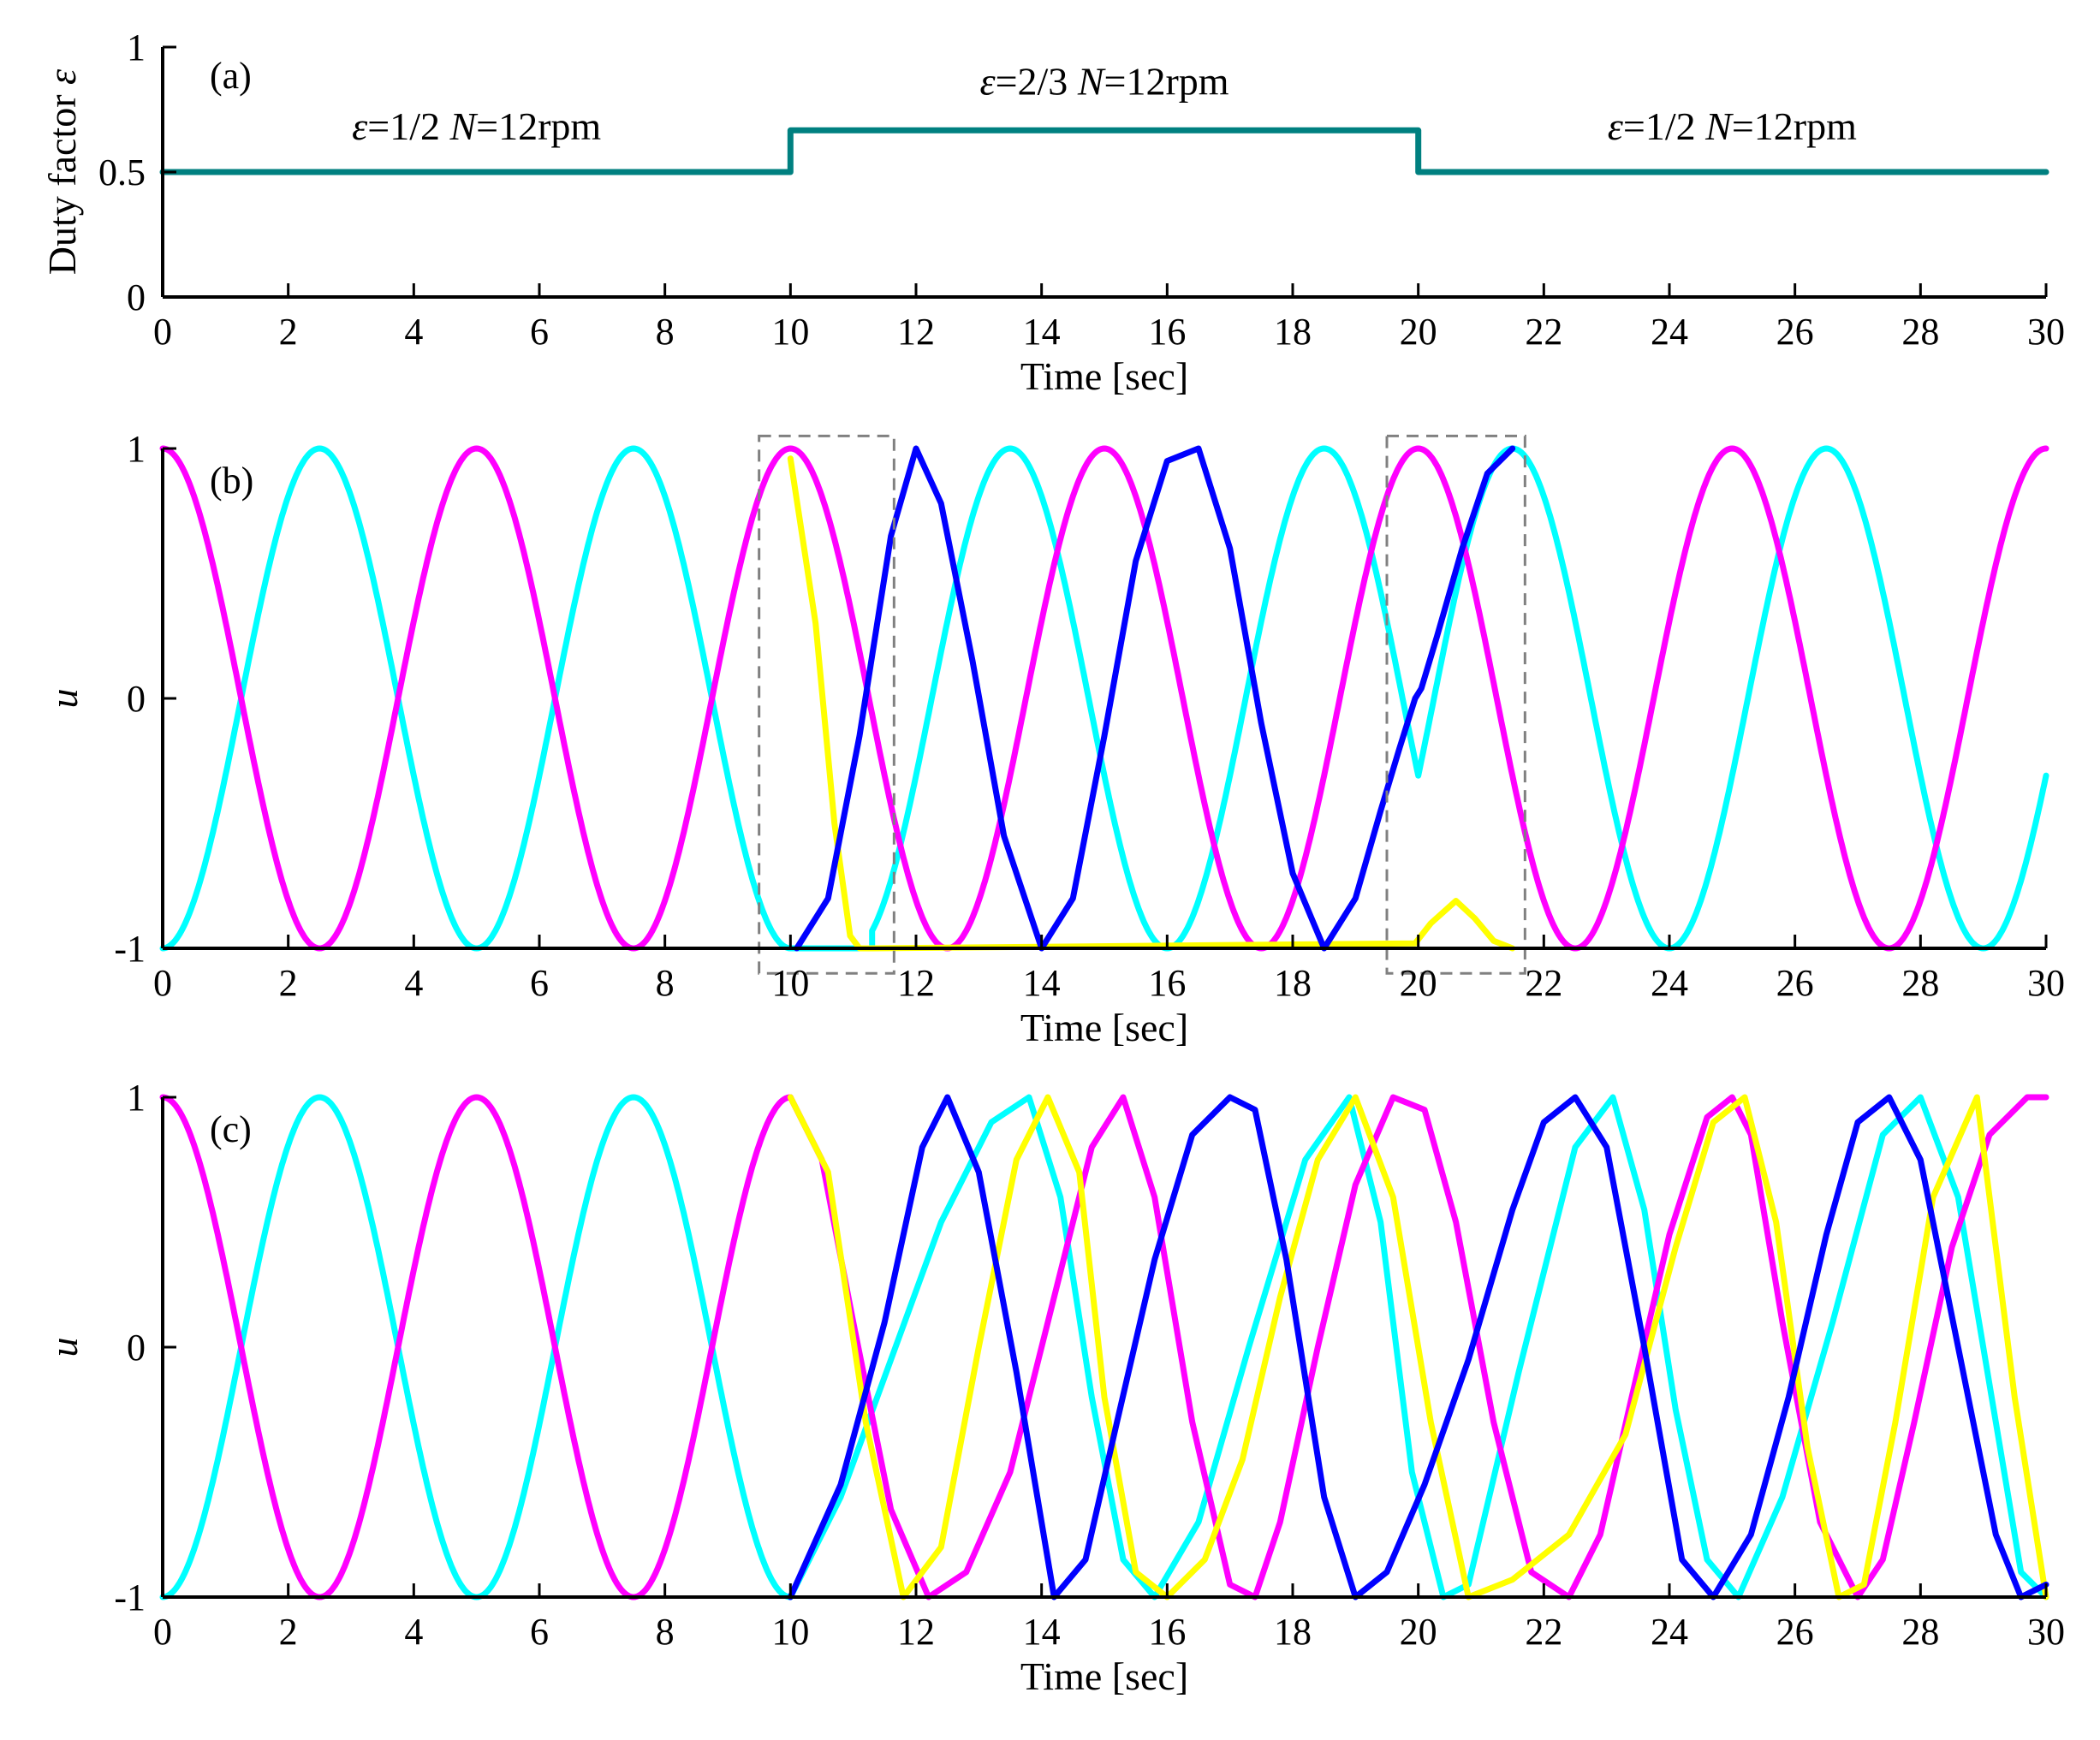 This screenshot has width=2100, height=1740. I want to click on panel-c-xtick-label-18: 18, so click(1293, 1632).